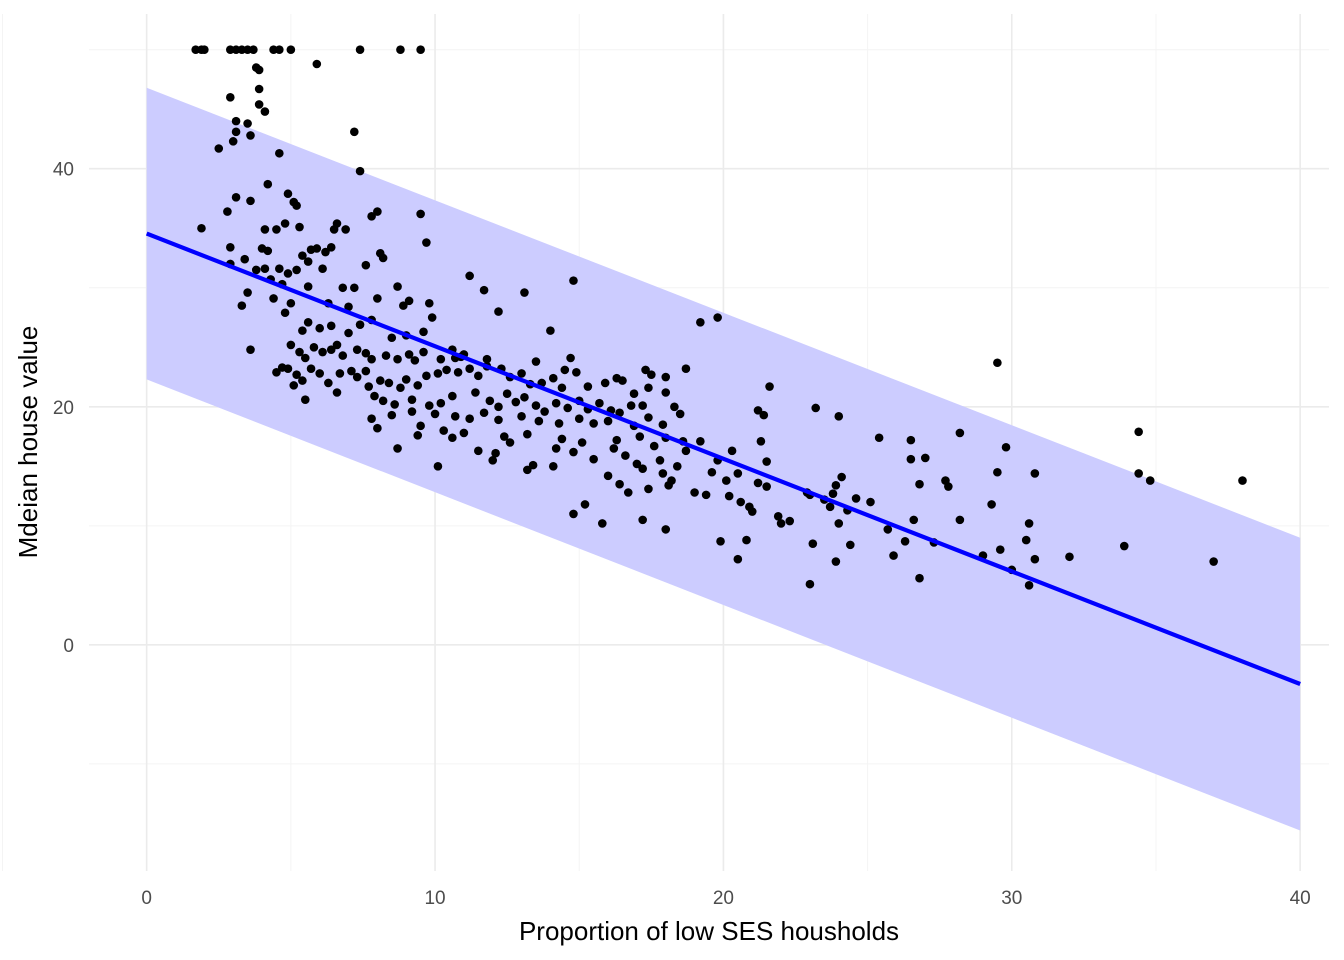  I want to click on x-tick-label: 20, so click(723, 898).